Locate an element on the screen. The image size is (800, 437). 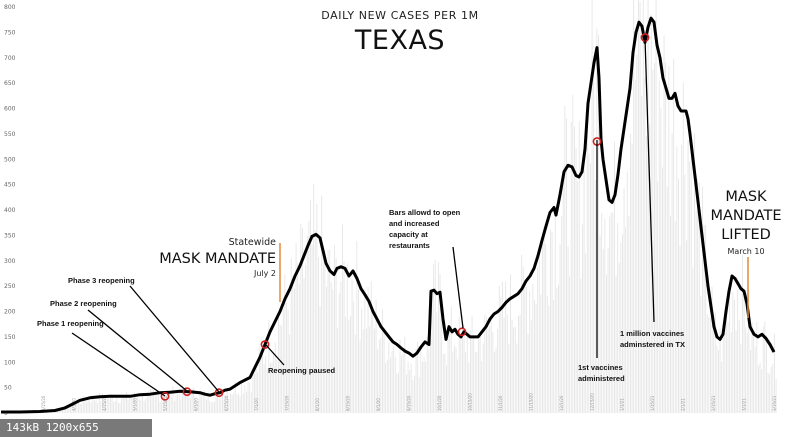
event-marker is located at coordinates (462, 332).